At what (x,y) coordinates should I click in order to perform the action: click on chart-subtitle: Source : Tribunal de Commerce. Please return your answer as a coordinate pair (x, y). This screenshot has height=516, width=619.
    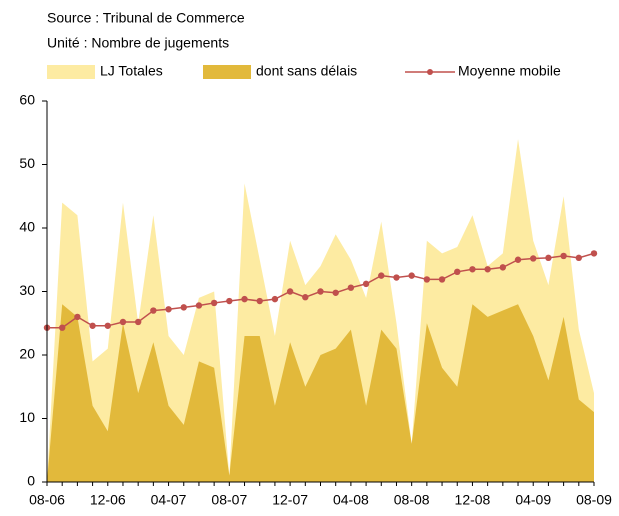
    Looking at the image, I should click on (146, 18).